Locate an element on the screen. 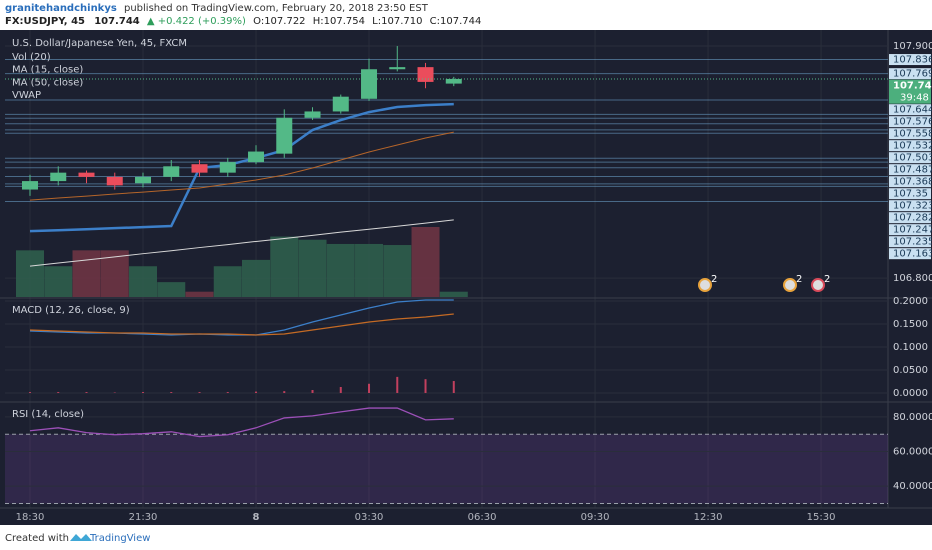  price-line-label: 107.35 is located at coordinates (910, 194).